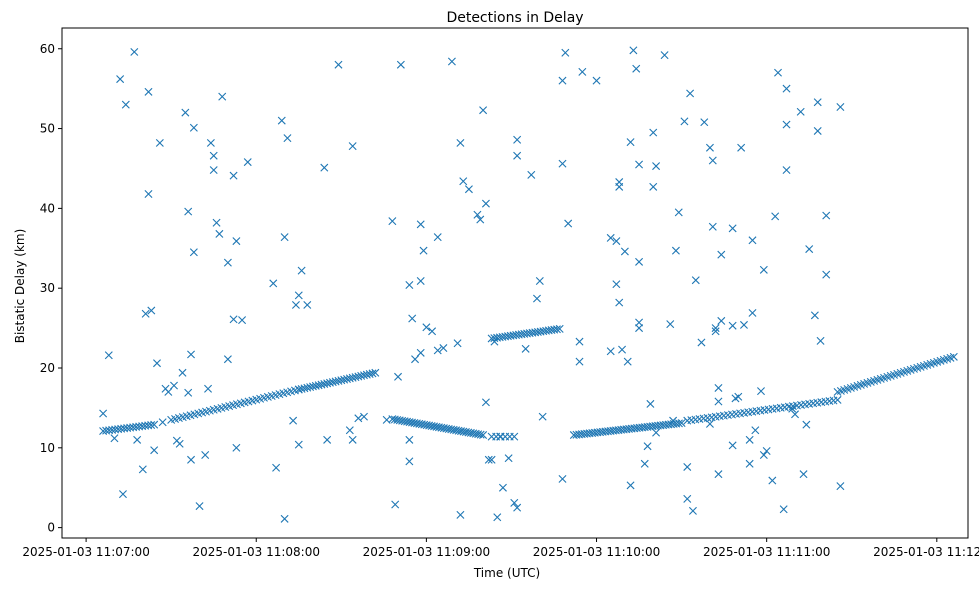  What do you see at coordinates (20, 286) in the screenshot?
I see `y-axis-label: Bistatic Delay (km)` at bounding box center [20, 286].